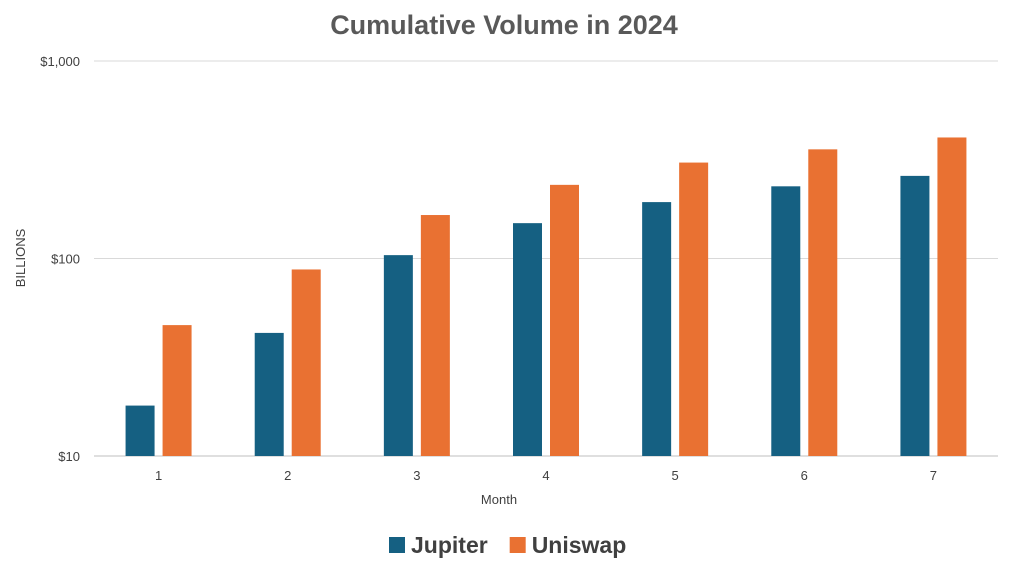 The height and width of the screenshot is (568, 1009). I want to click on x-tick-label: 2, so click(287, 475).